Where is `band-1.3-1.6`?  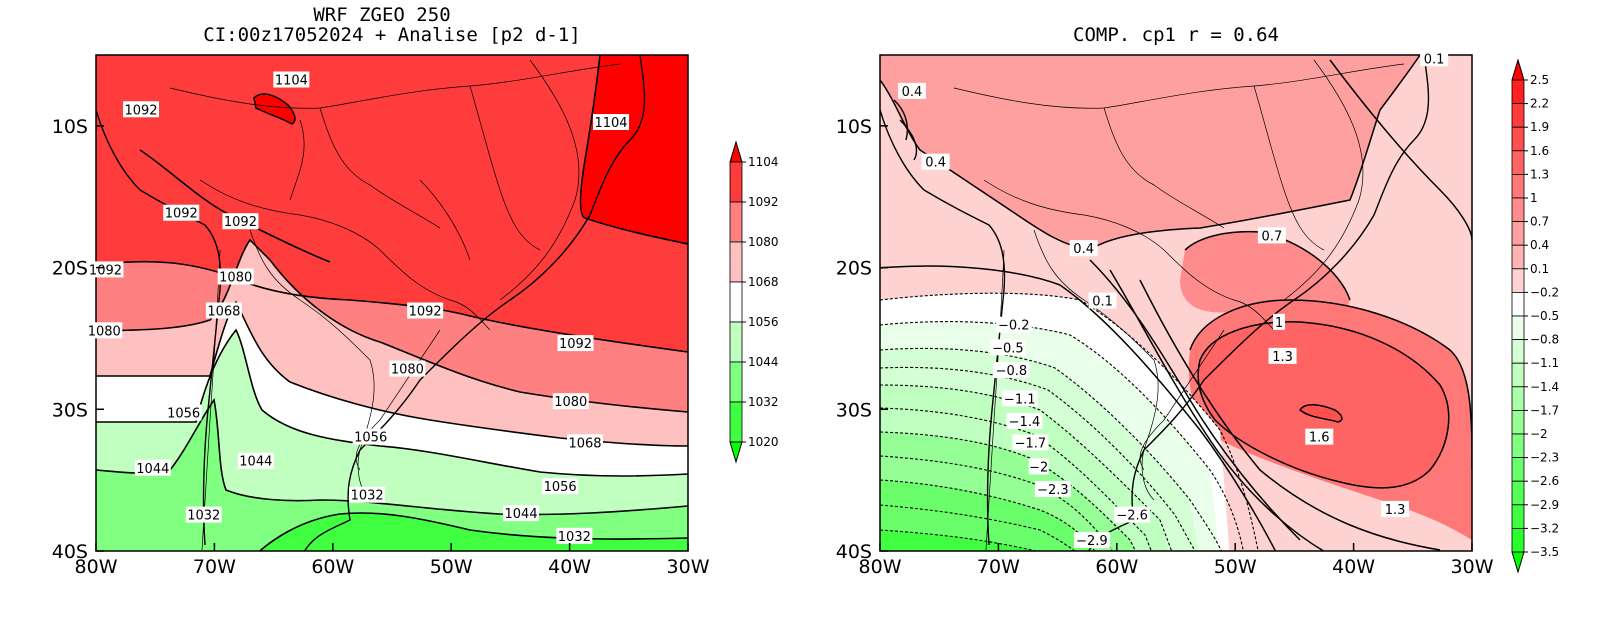 band-1.3-1.6 is located at coordinates (1323, 404).